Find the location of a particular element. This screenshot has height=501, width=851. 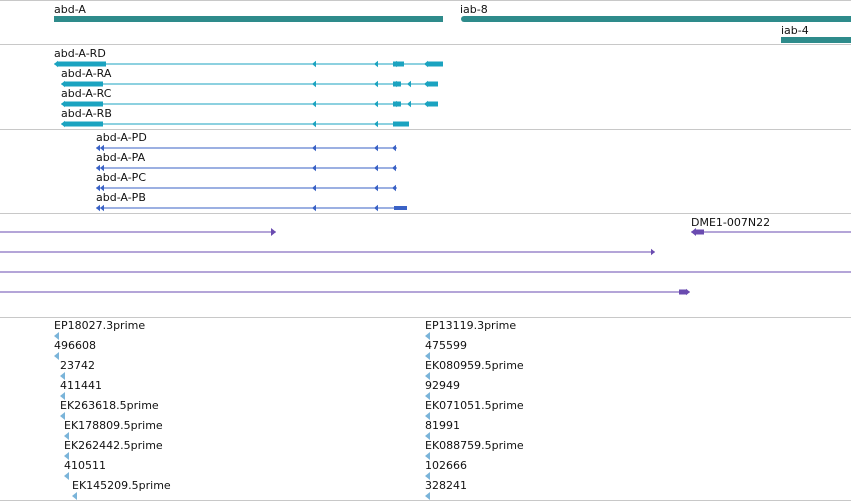

transcript-label: abd-A-RC is located at coordinates (86, 93).